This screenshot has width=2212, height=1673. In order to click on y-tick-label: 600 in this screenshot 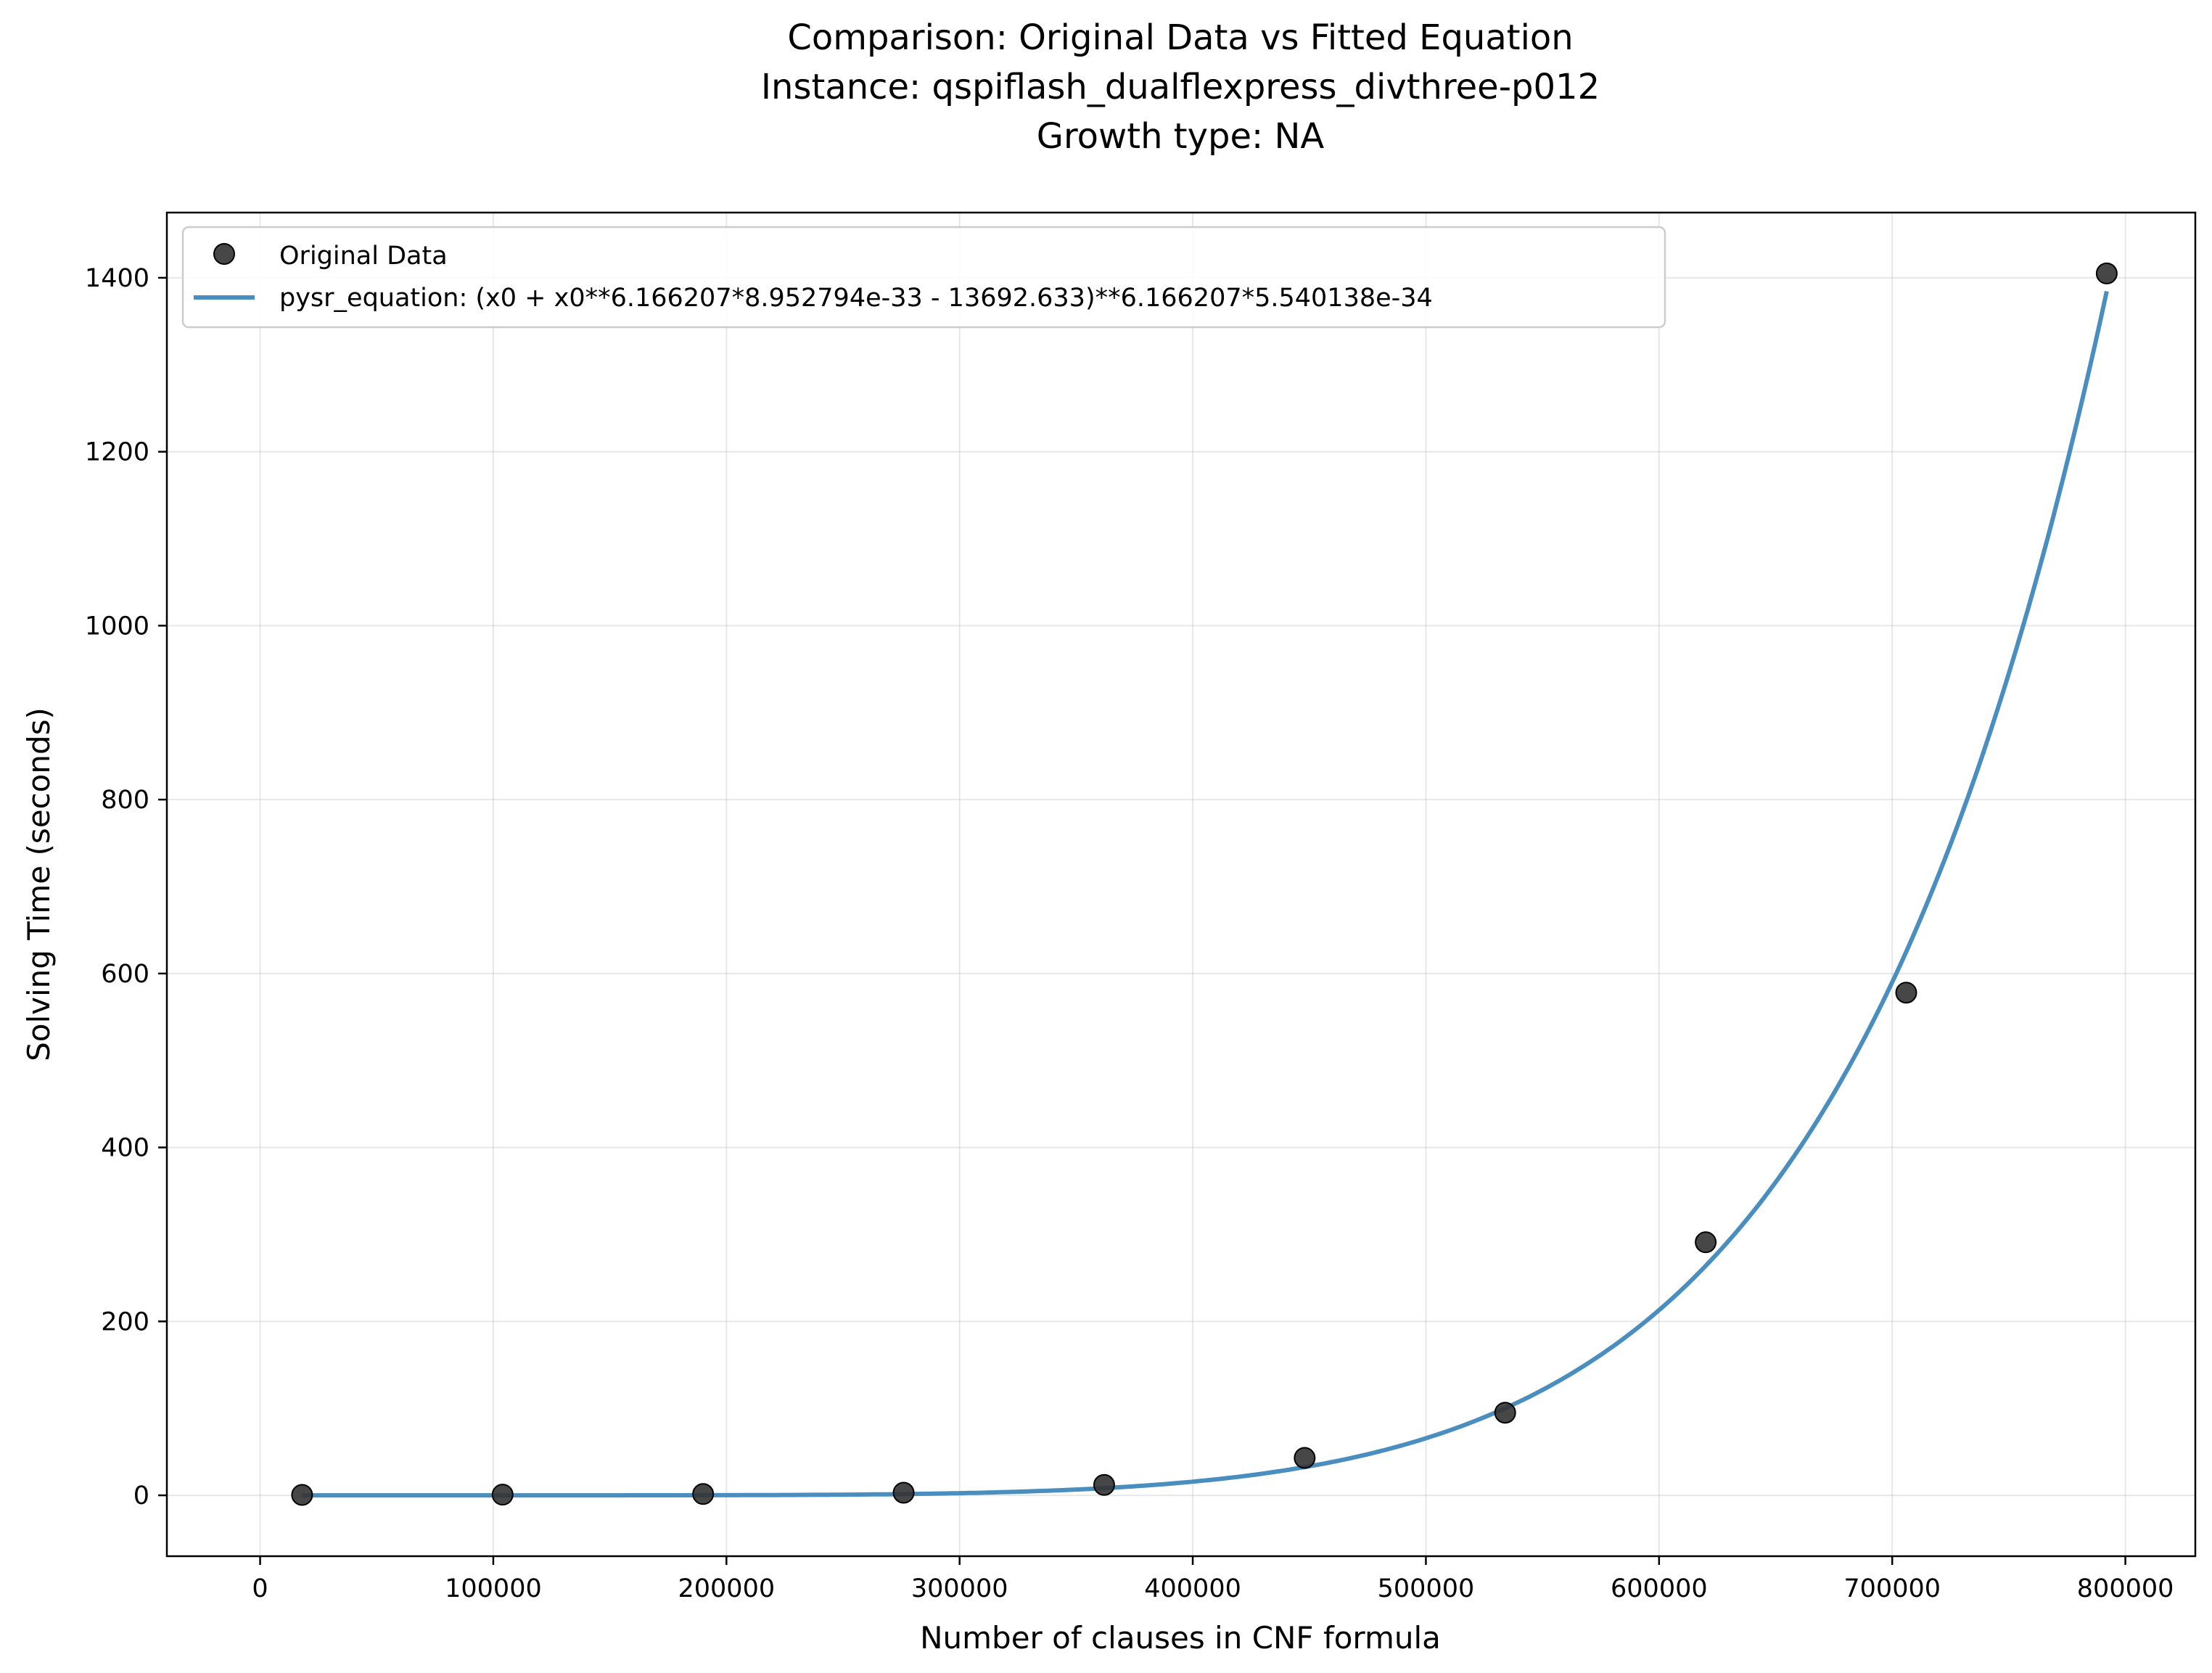, I will do `click(125, 974)`.